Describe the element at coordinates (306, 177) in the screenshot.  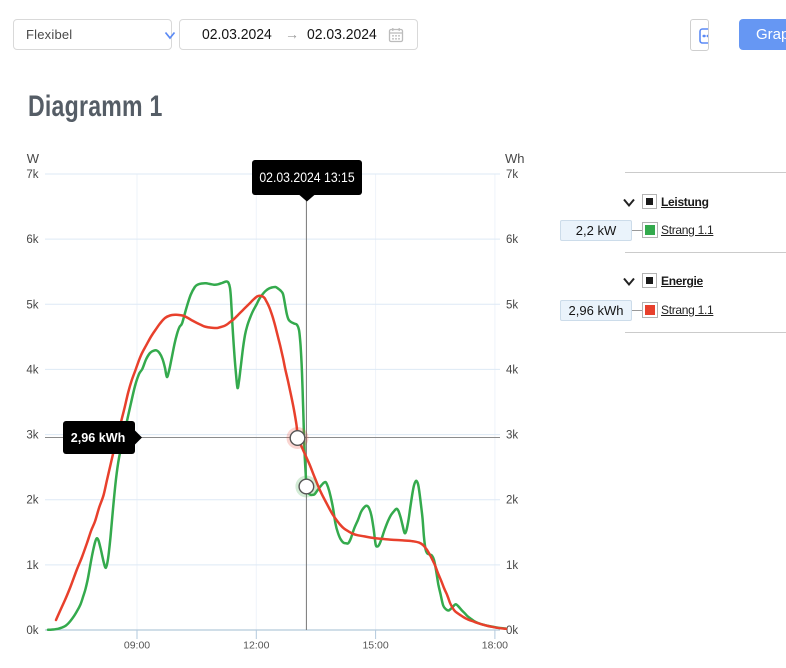
I see `svg-text: 02.03.2024 13:15` at that location.